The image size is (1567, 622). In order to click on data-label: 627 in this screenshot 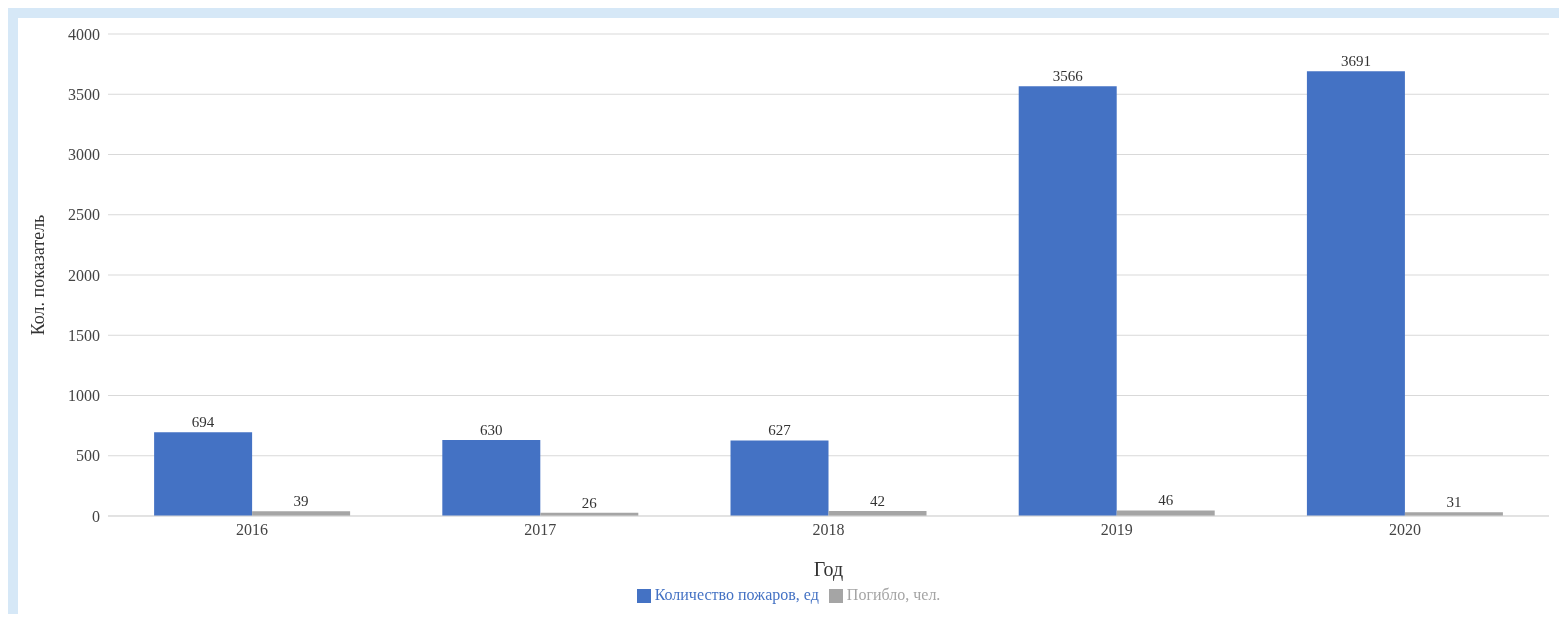, I will do `click(780, 430)`.